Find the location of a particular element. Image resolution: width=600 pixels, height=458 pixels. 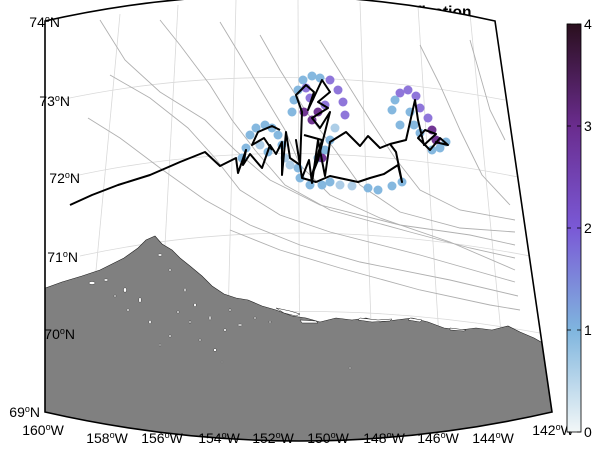

lat-label-74: 74oN is located at coordinates (44, 22).